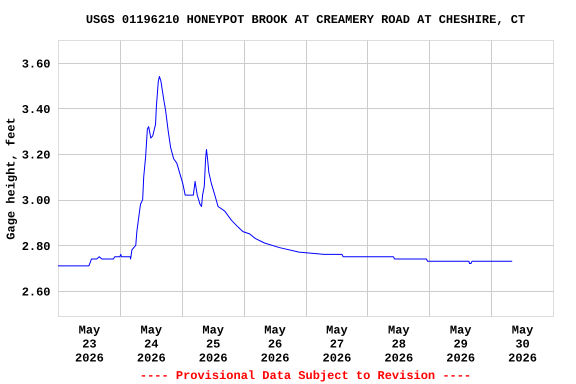 This screenshot has height=384, width=576. I want to click on x-tick-label: May 28 2026, so click(399, 345).